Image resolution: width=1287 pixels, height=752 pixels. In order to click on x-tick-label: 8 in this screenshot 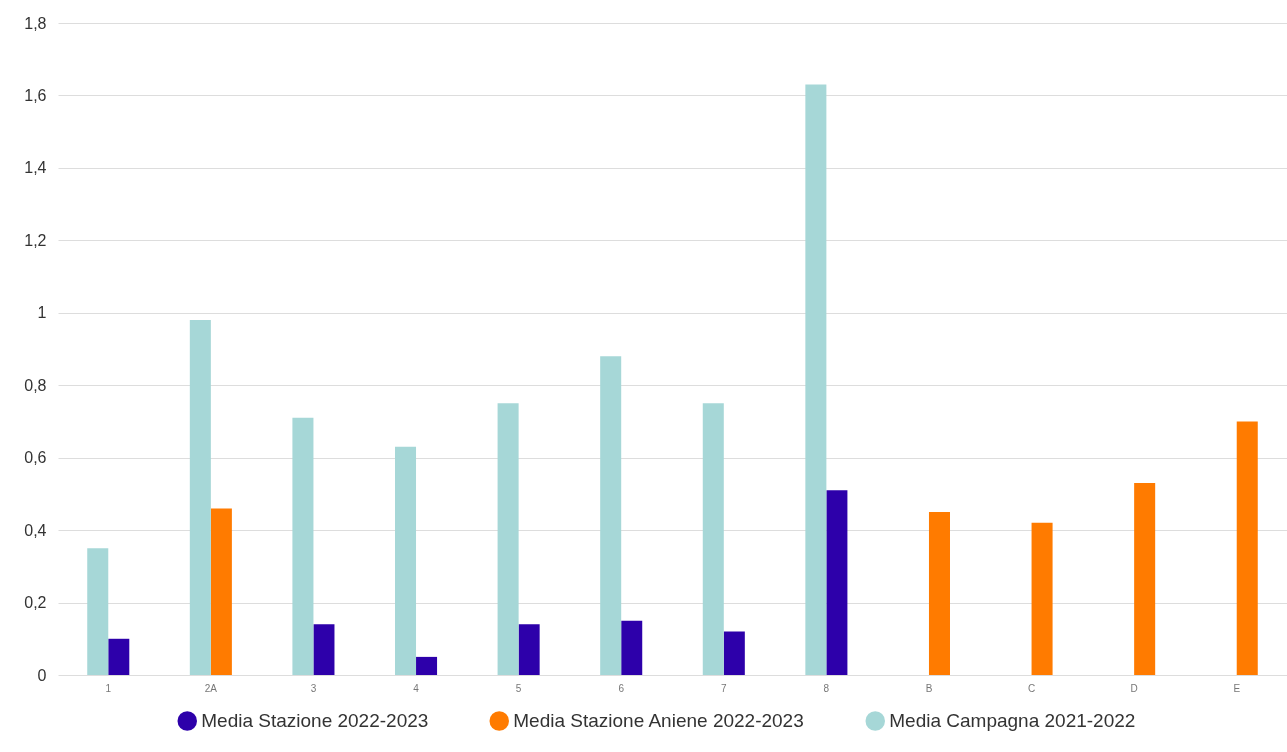, I will do `click(826, 688)`.